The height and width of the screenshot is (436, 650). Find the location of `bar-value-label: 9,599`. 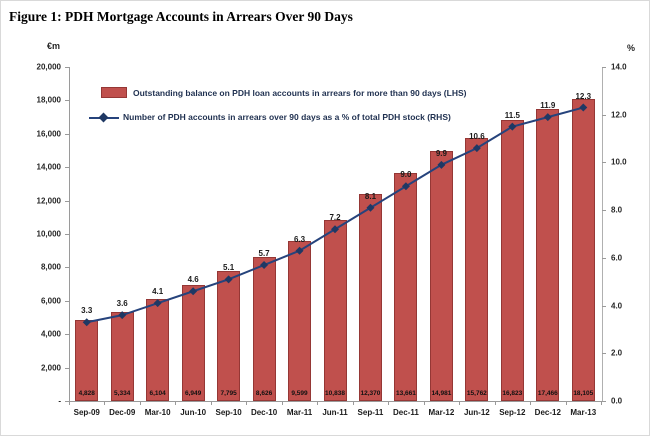

bar-value-label: 9,599 is located at coordinates (299, 393).